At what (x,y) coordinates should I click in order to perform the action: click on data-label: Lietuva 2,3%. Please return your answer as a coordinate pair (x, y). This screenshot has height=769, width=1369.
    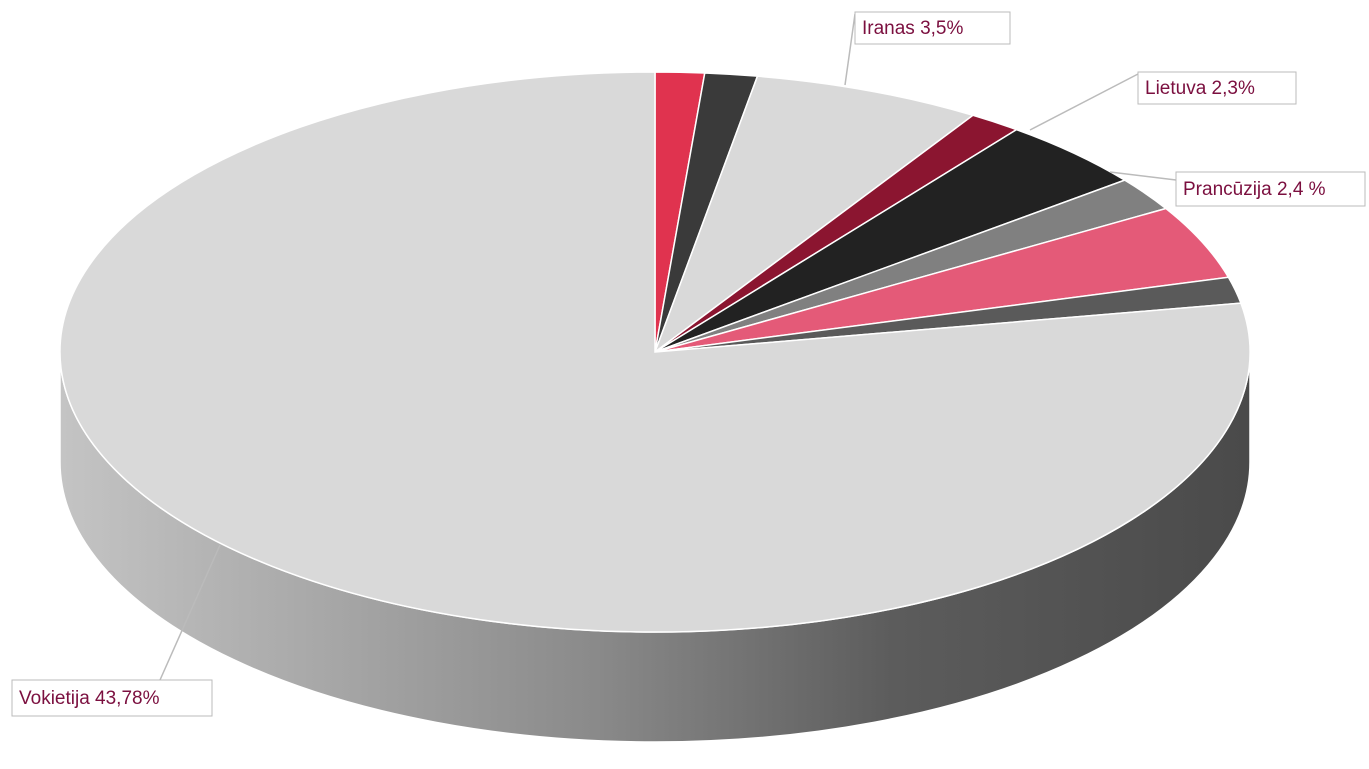
    Looking at the image, I should click on (1200, 88).